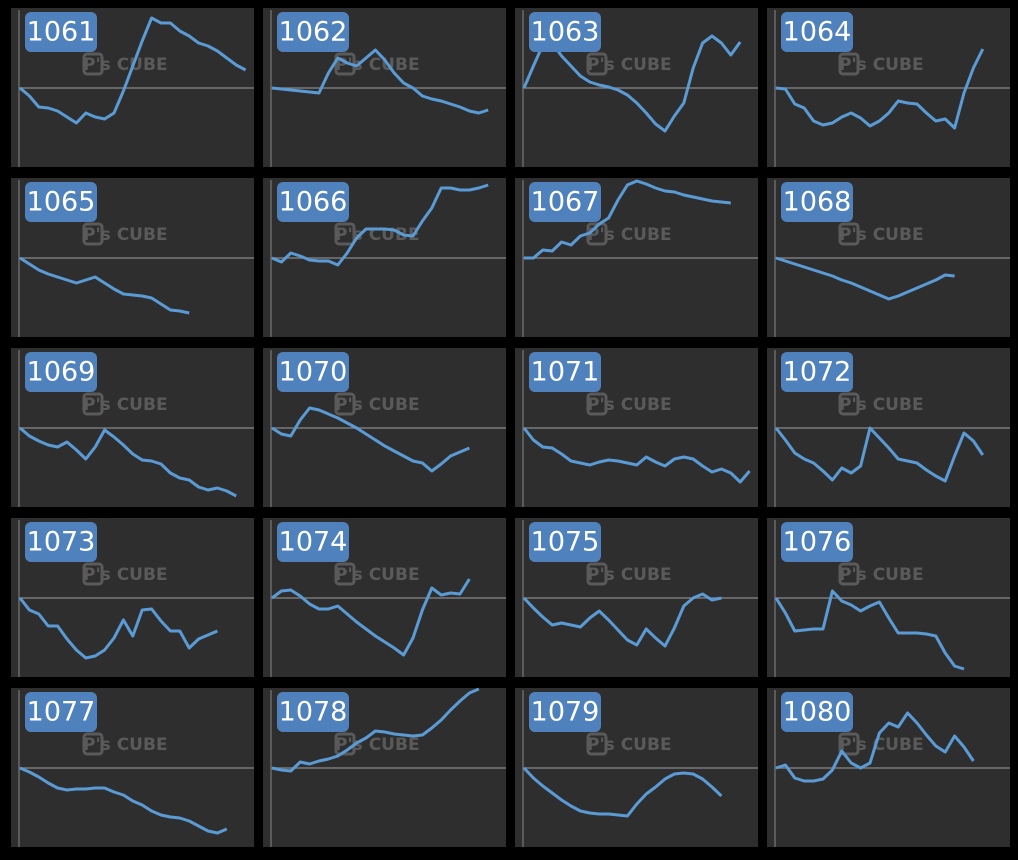 This screenshot has width=1018, height=860. Describe the element at coordinates (565, 32) in the screenshot. I see `panel-title: 1063` at that location.